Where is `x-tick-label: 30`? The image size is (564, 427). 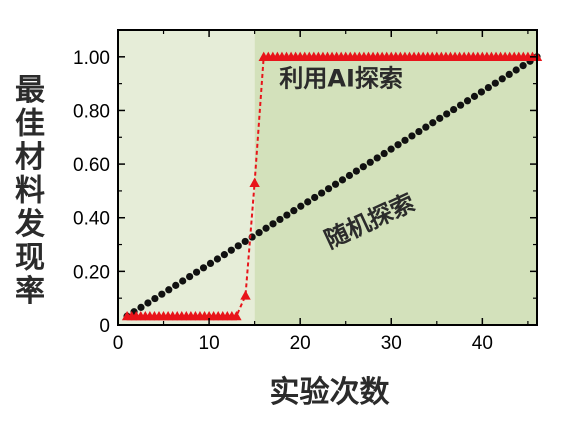
x-tick-label: 30 is located at coordinates (391, 343).